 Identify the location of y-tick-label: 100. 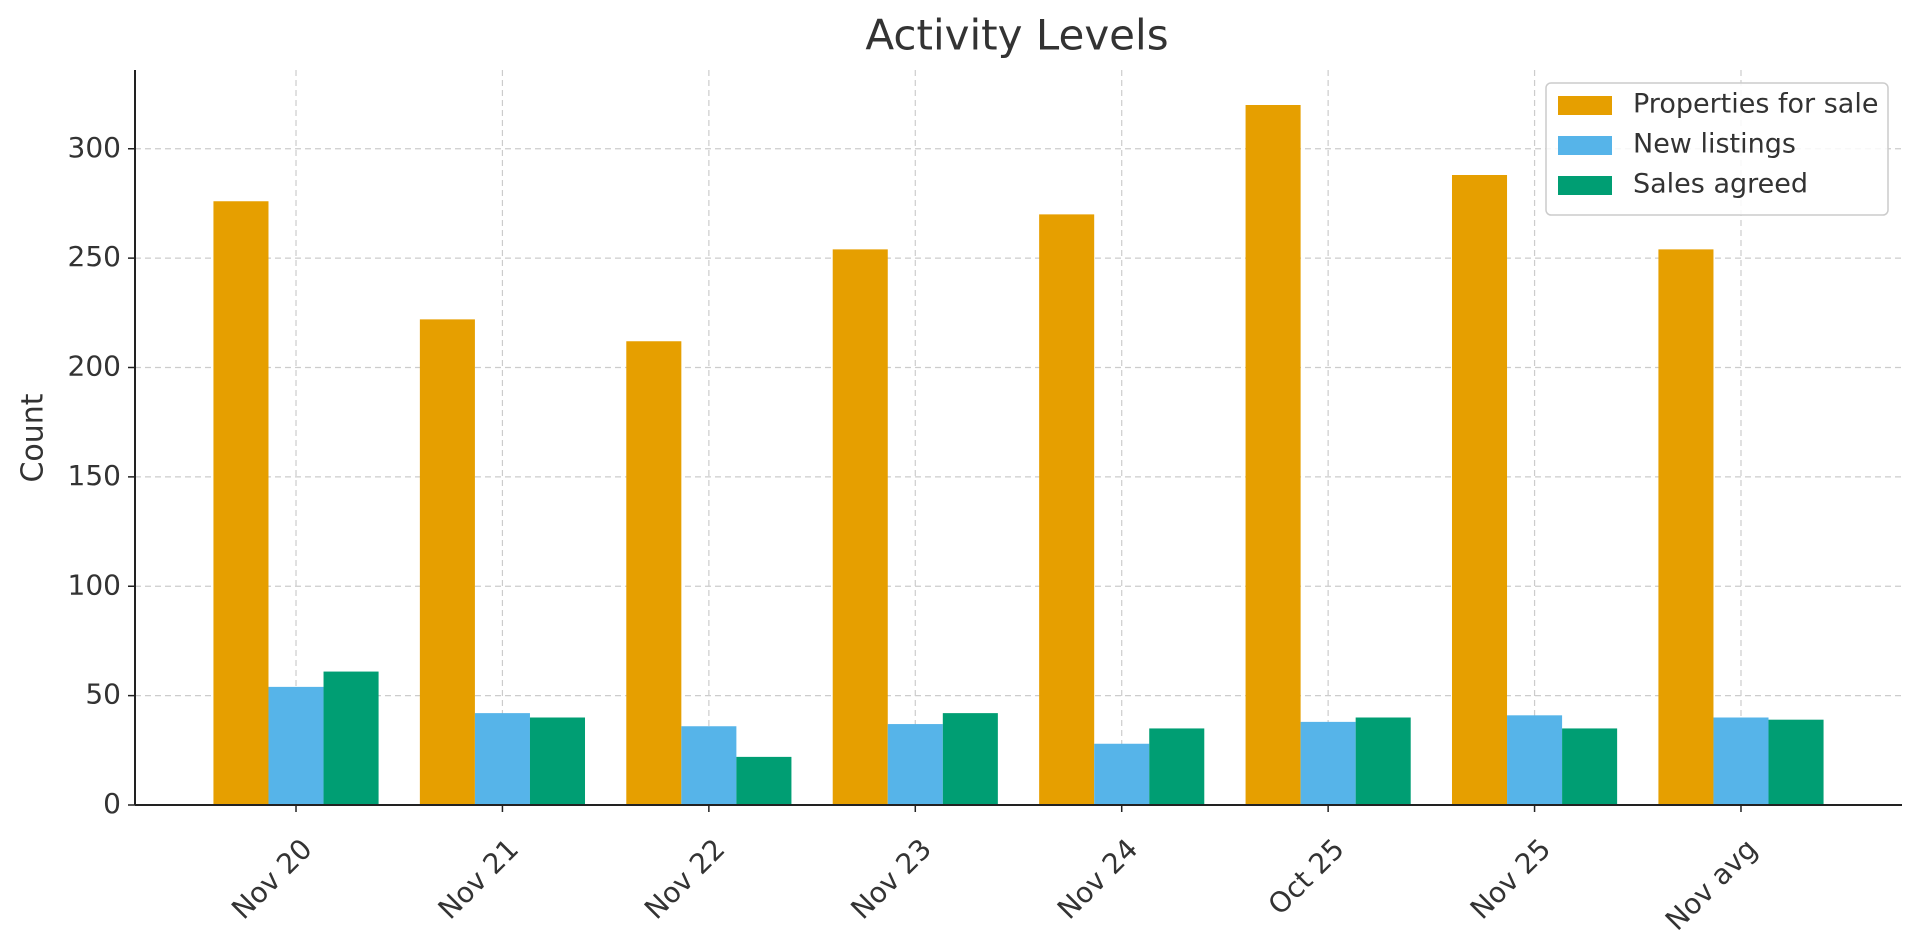
(94, 584).